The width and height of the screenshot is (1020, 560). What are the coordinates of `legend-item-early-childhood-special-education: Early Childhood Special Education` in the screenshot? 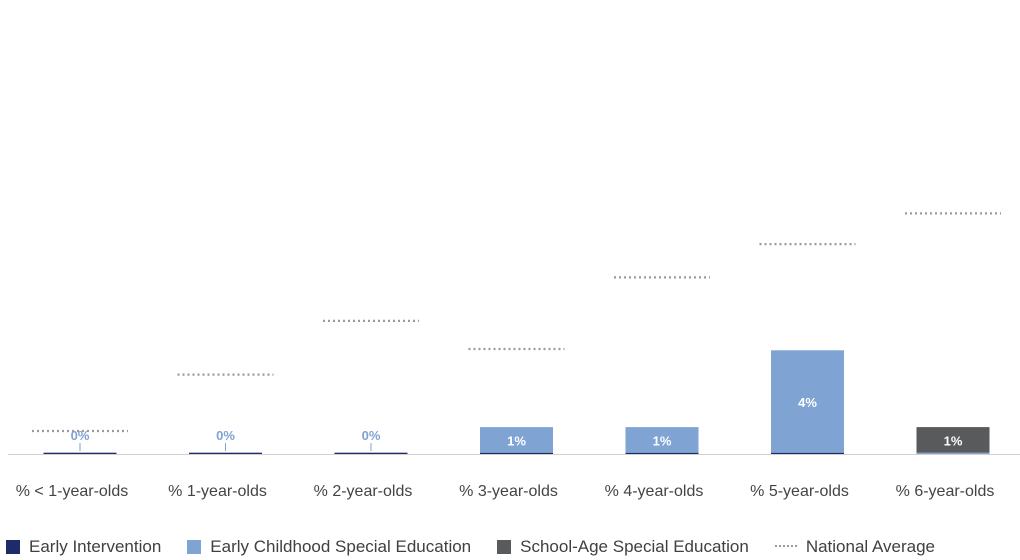 It's located at (329, 547).